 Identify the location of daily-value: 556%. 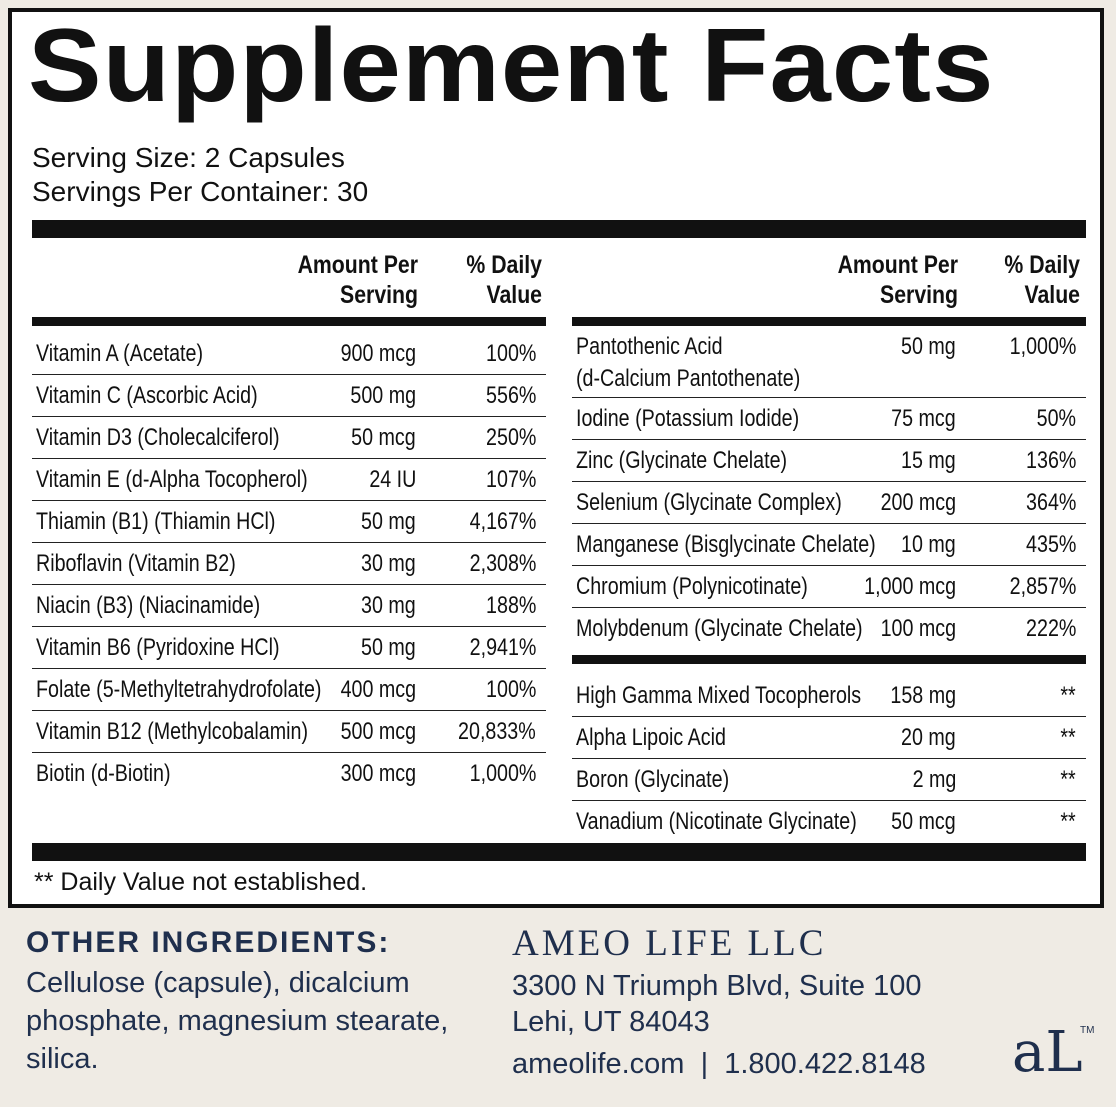
(510, 395).